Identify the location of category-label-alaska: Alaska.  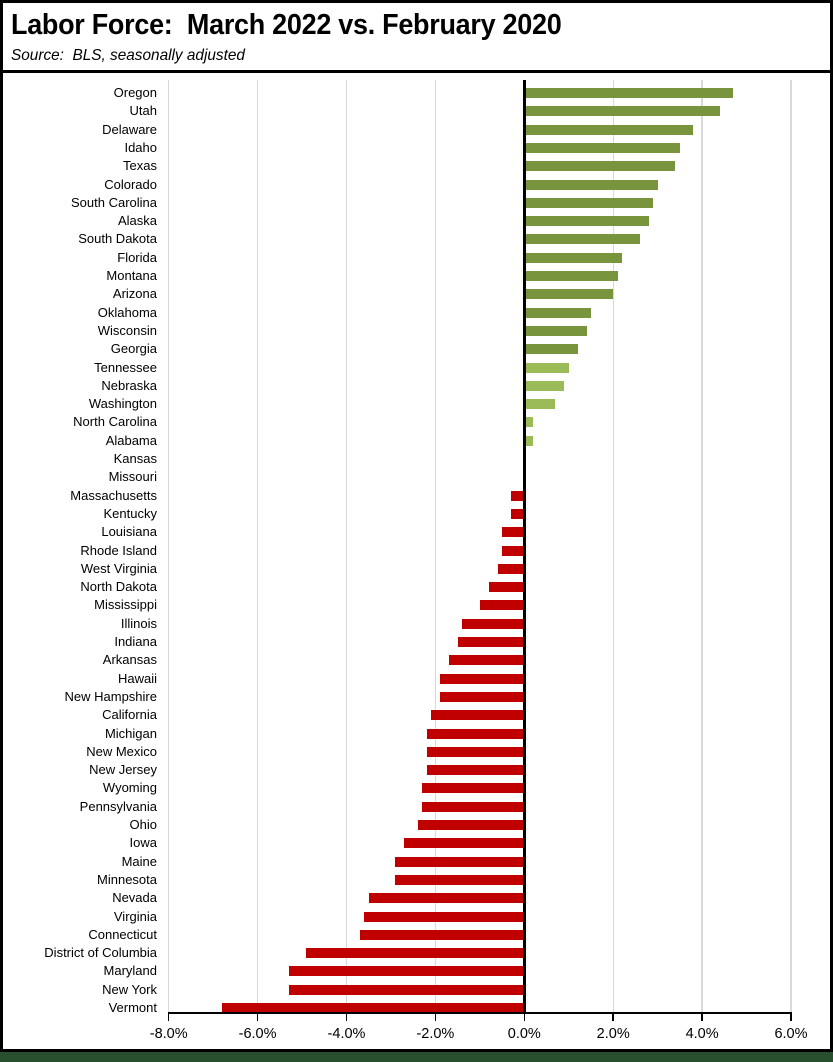
(137, 221).